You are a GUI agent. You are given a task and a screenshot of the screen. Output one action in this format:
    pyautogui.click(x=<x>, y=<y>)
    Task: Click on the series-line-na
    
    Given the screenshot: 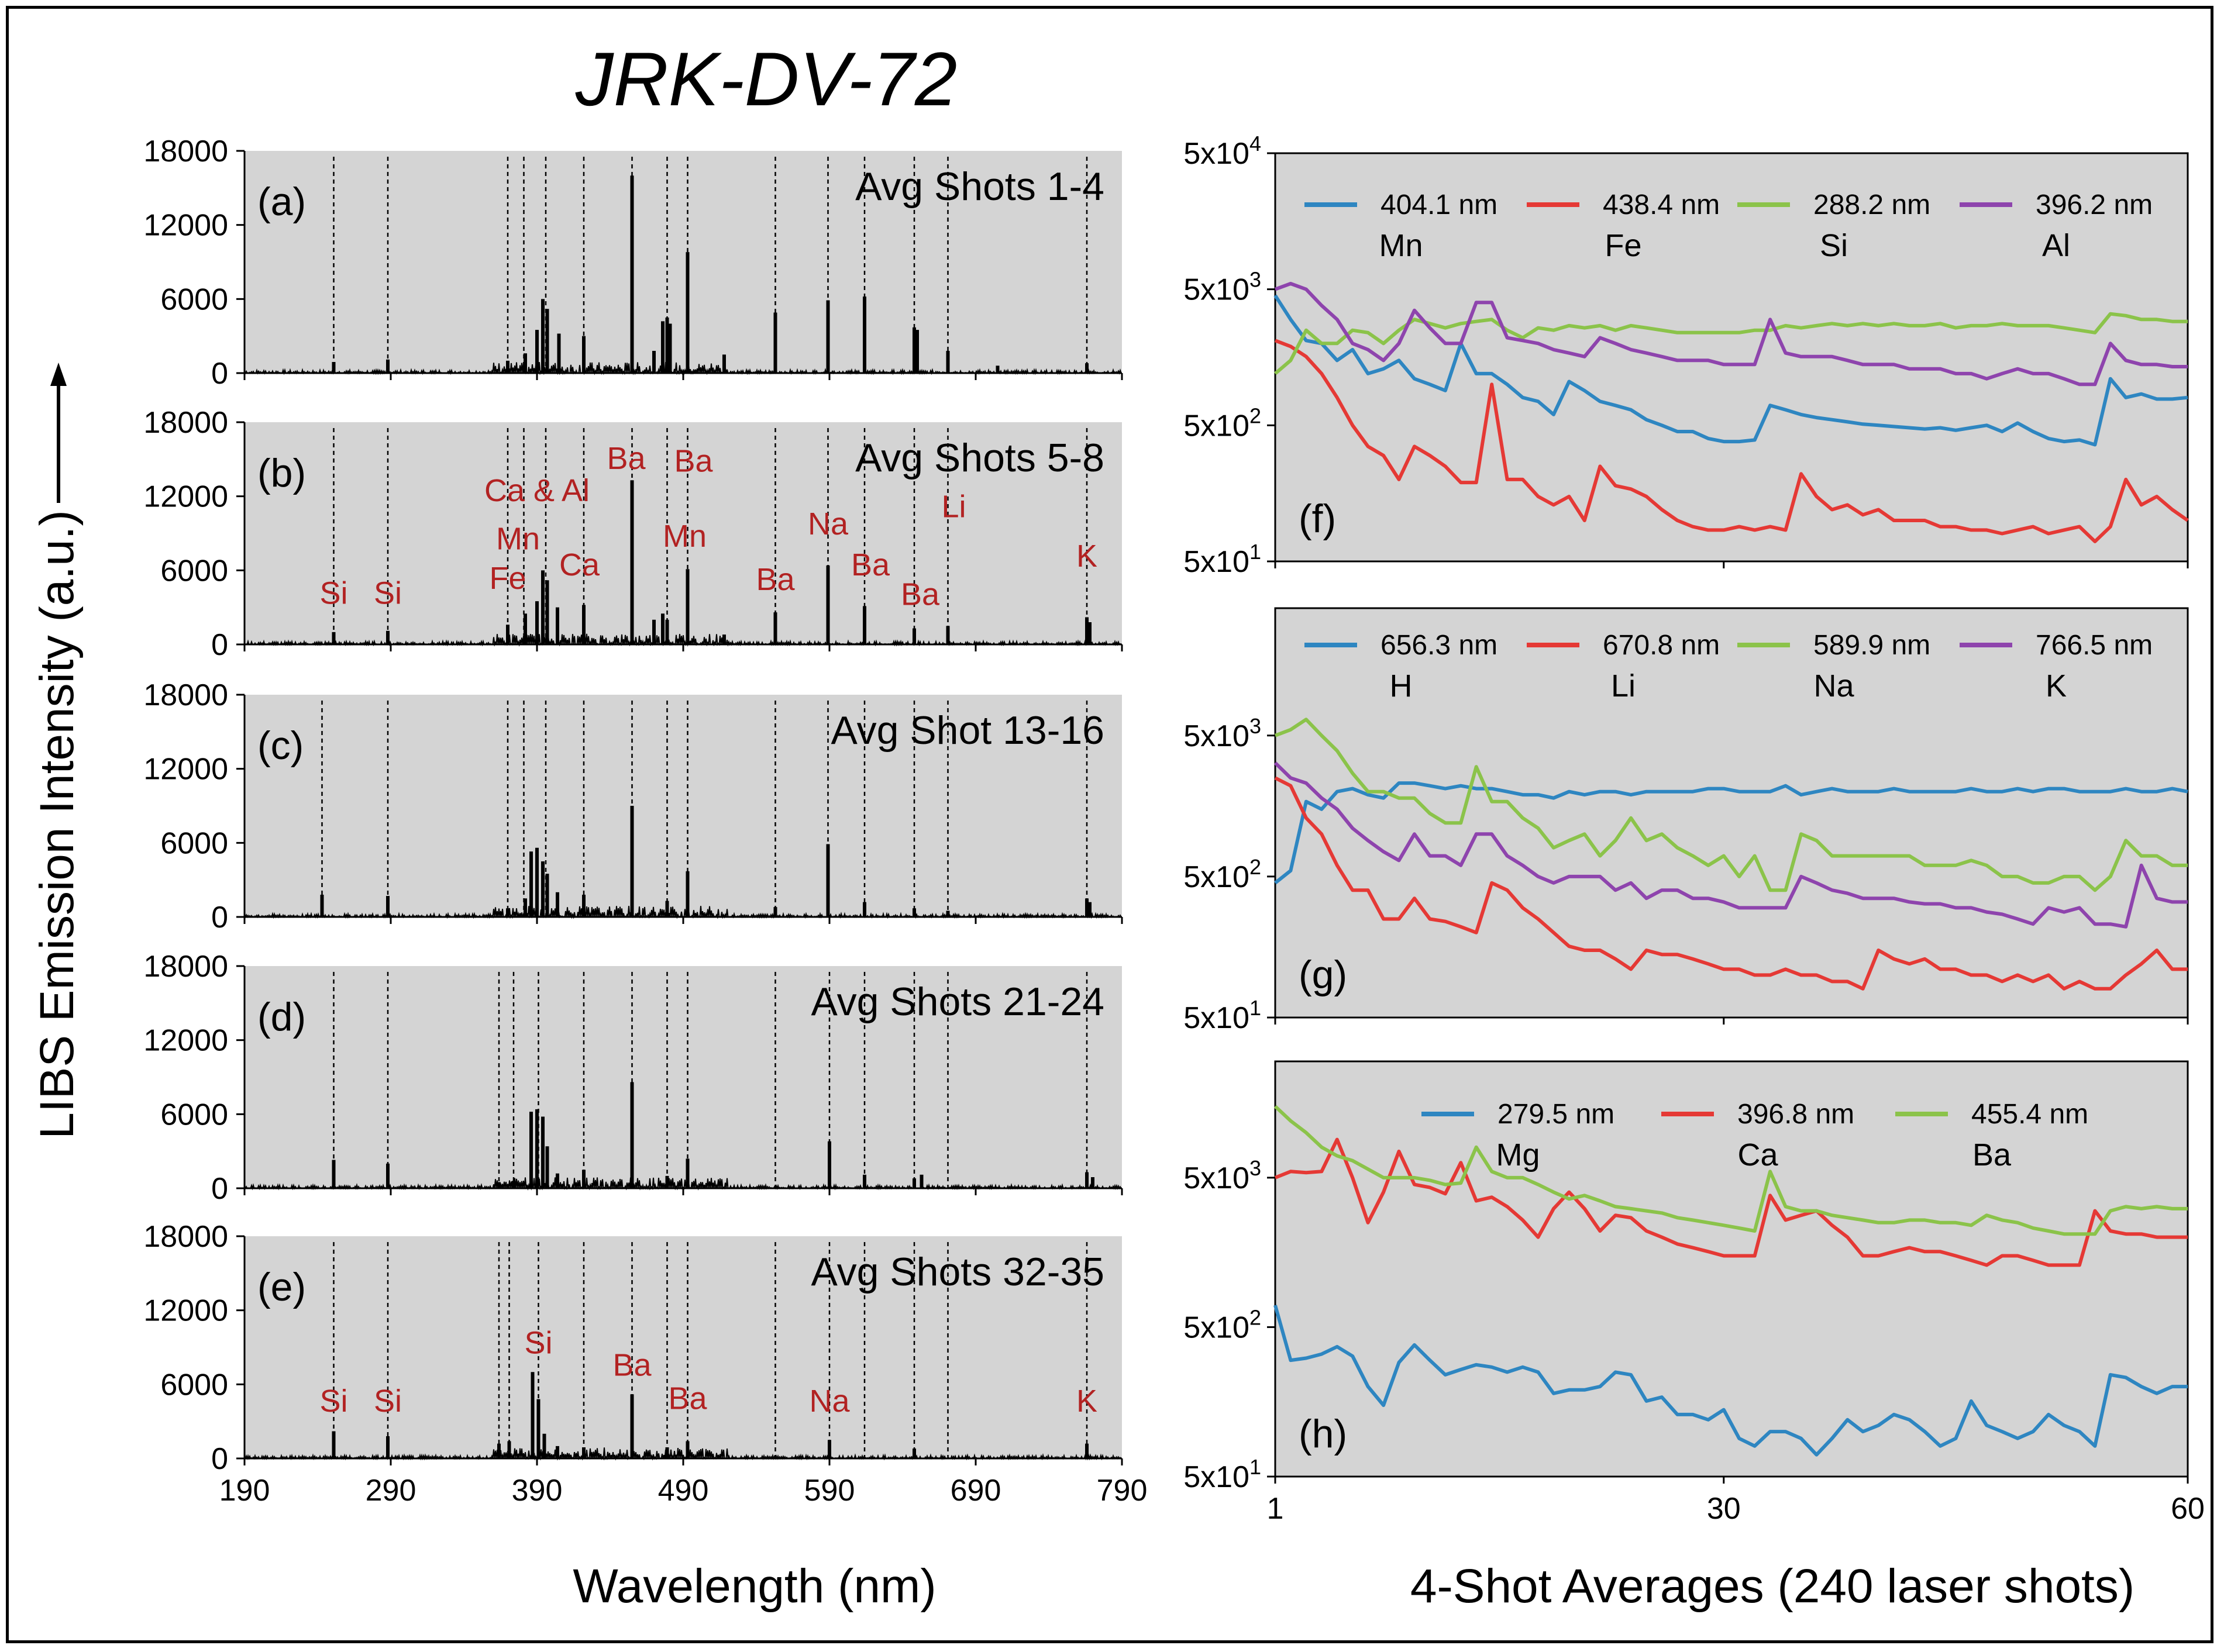 What is the action you would take?
    pyautogui.click(x=1731, y=805)
    